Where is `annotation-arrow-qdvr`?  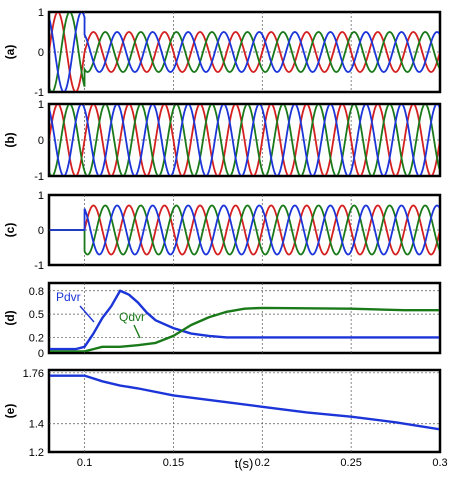
annotation-arrow-qdvr is located at coordinates (137, 331).